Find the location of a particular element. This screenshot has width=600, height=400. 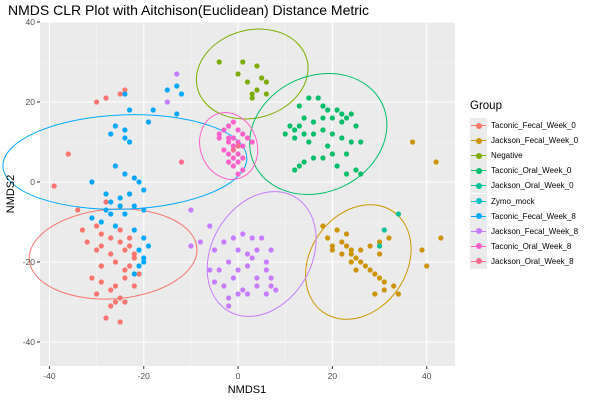

legend-label: Taconic_Oral_Week_0 is located at coordinates (531, 171).